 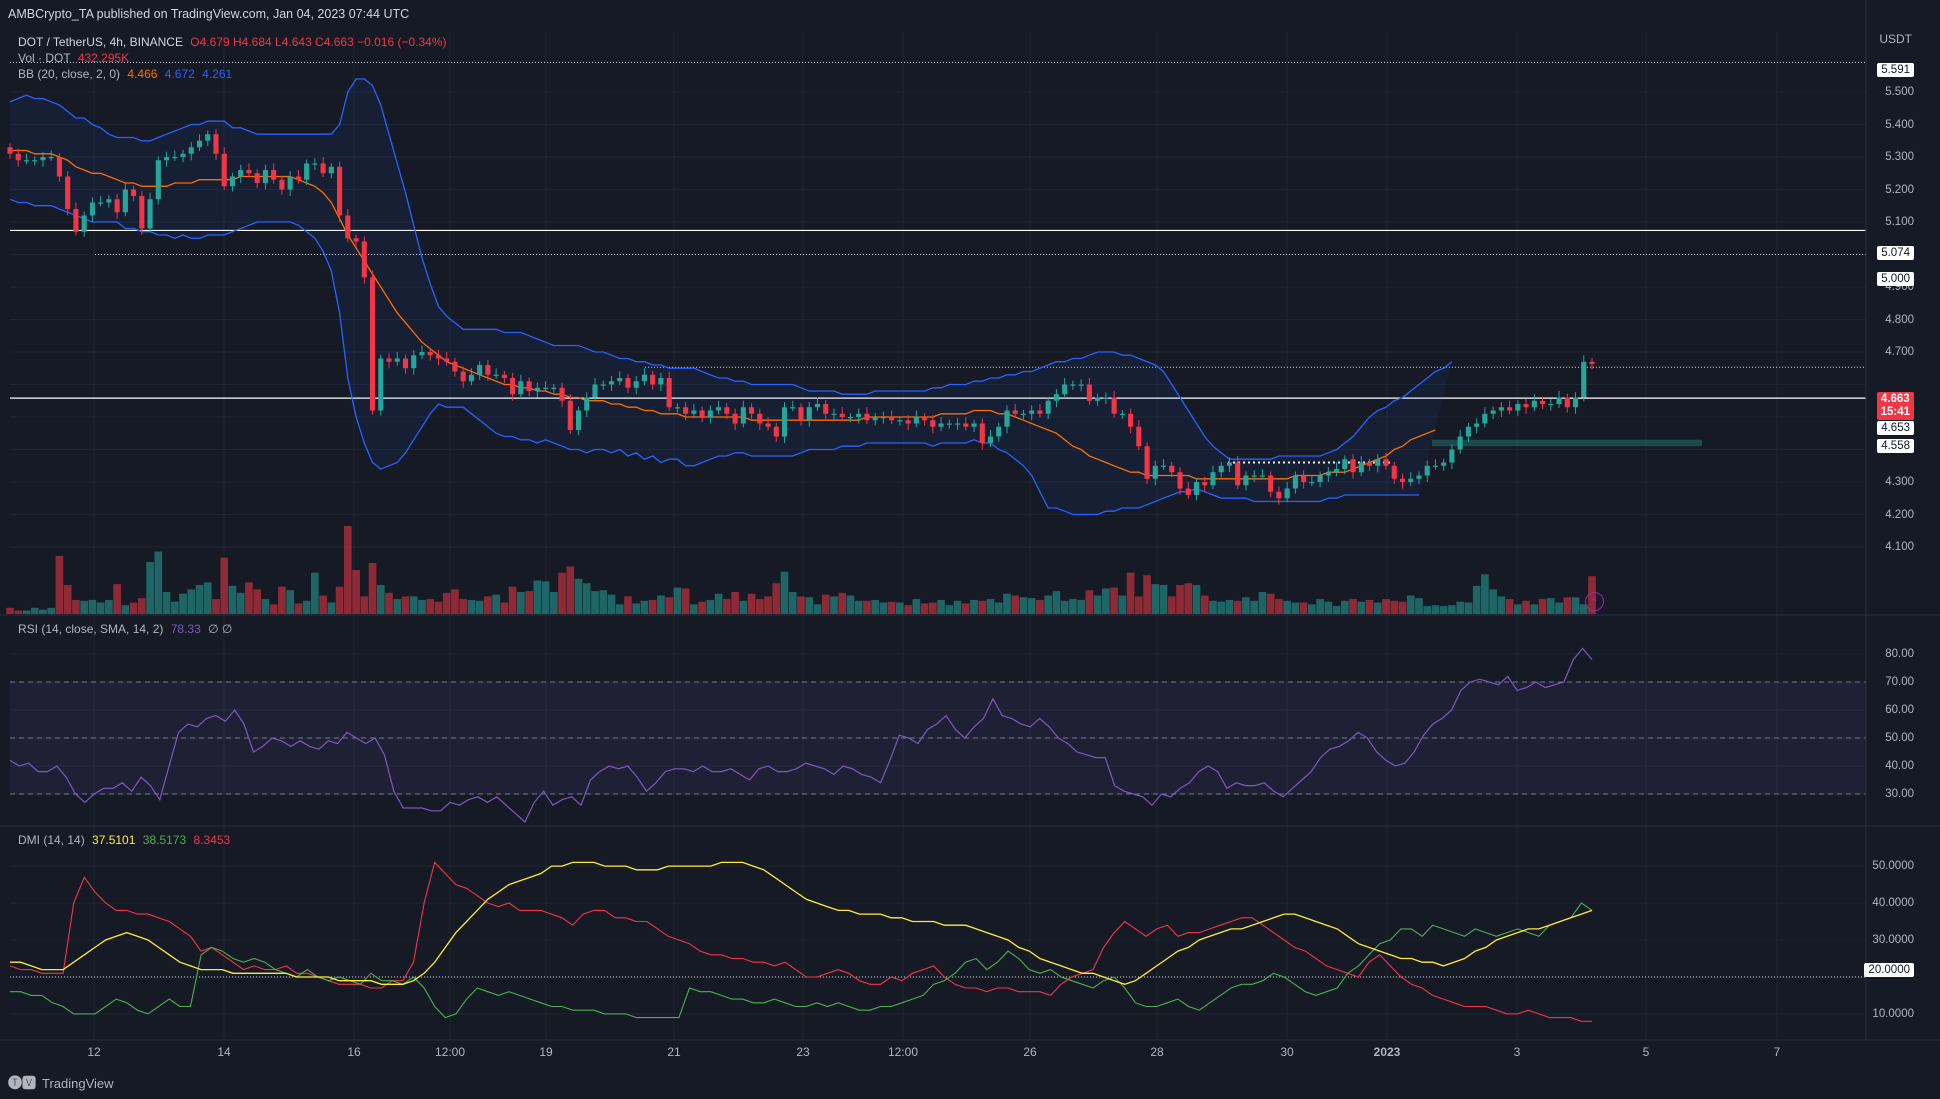 I want to click on volume-legend: Vol · DOT 432.295K, so click(x=73, y=58).